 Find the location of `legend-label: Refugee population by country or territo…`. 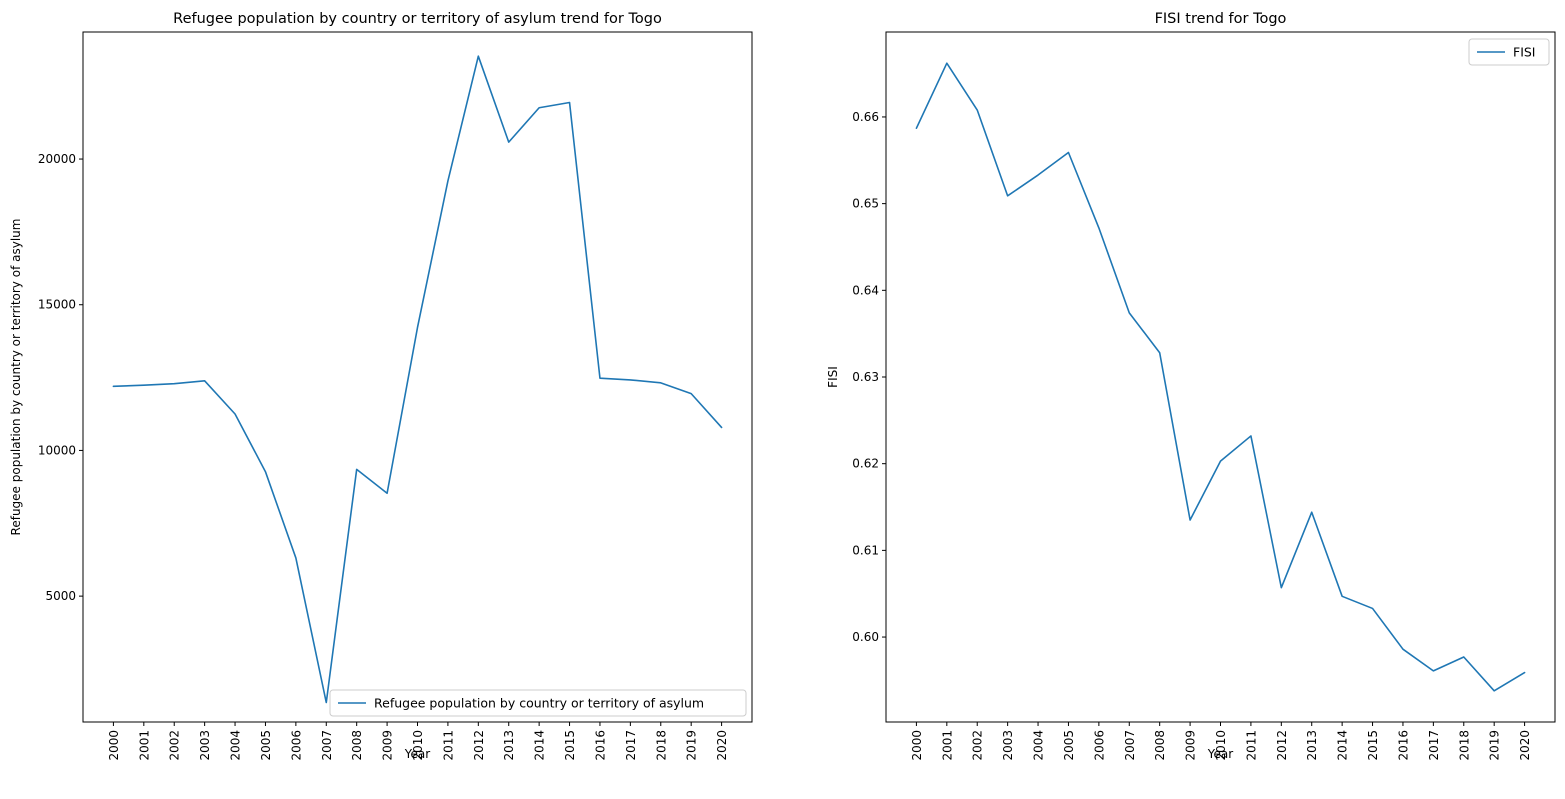

legend-label: Refugee population by country or territo… is located at coordinates (539, 703).